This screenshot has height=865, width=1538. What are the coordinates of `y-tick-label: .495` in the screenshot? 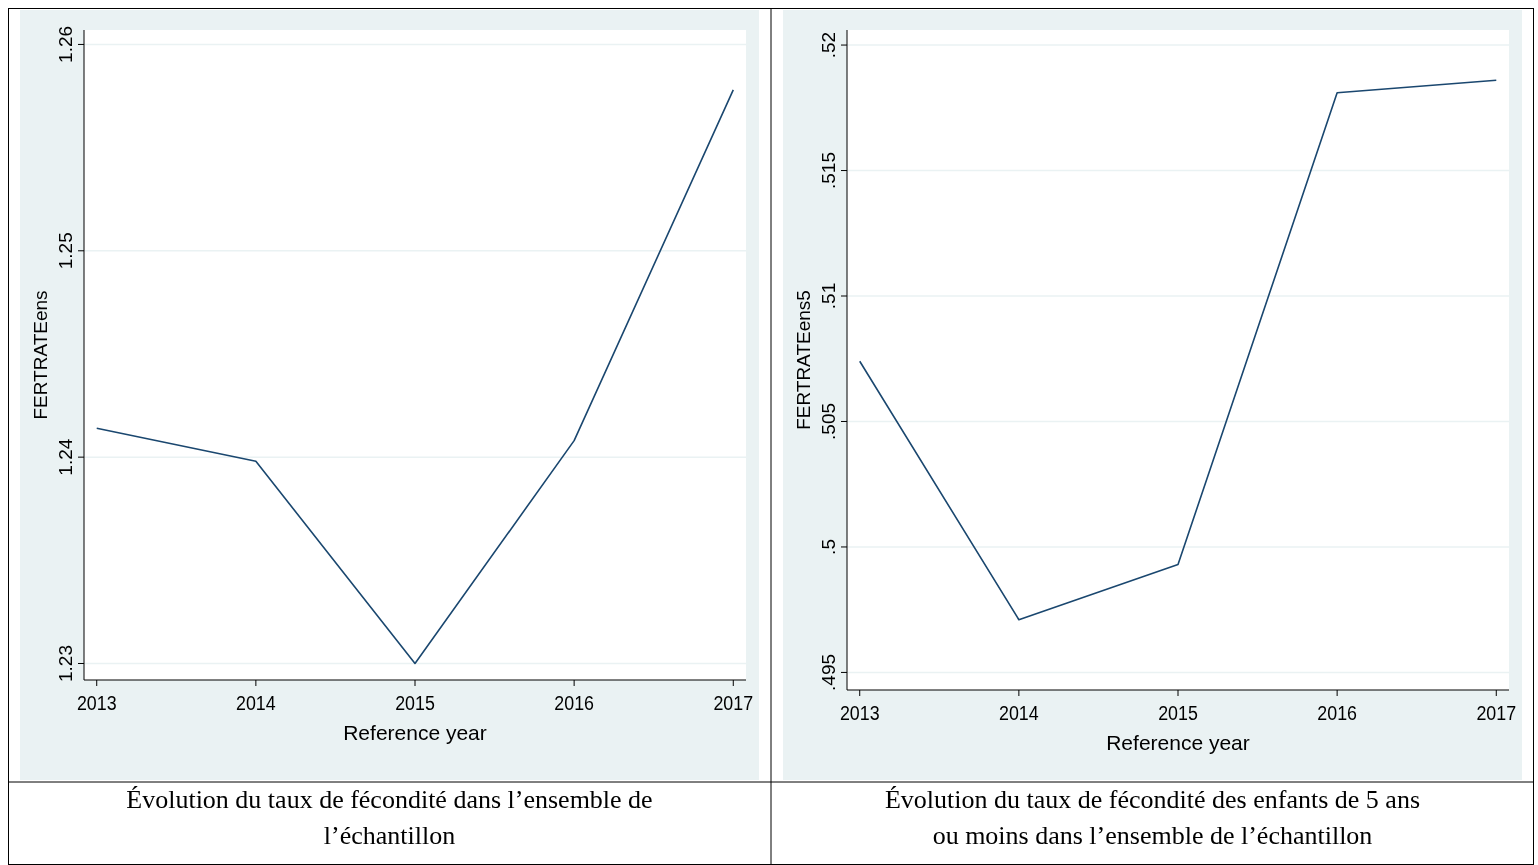 It's located at (828, 672).